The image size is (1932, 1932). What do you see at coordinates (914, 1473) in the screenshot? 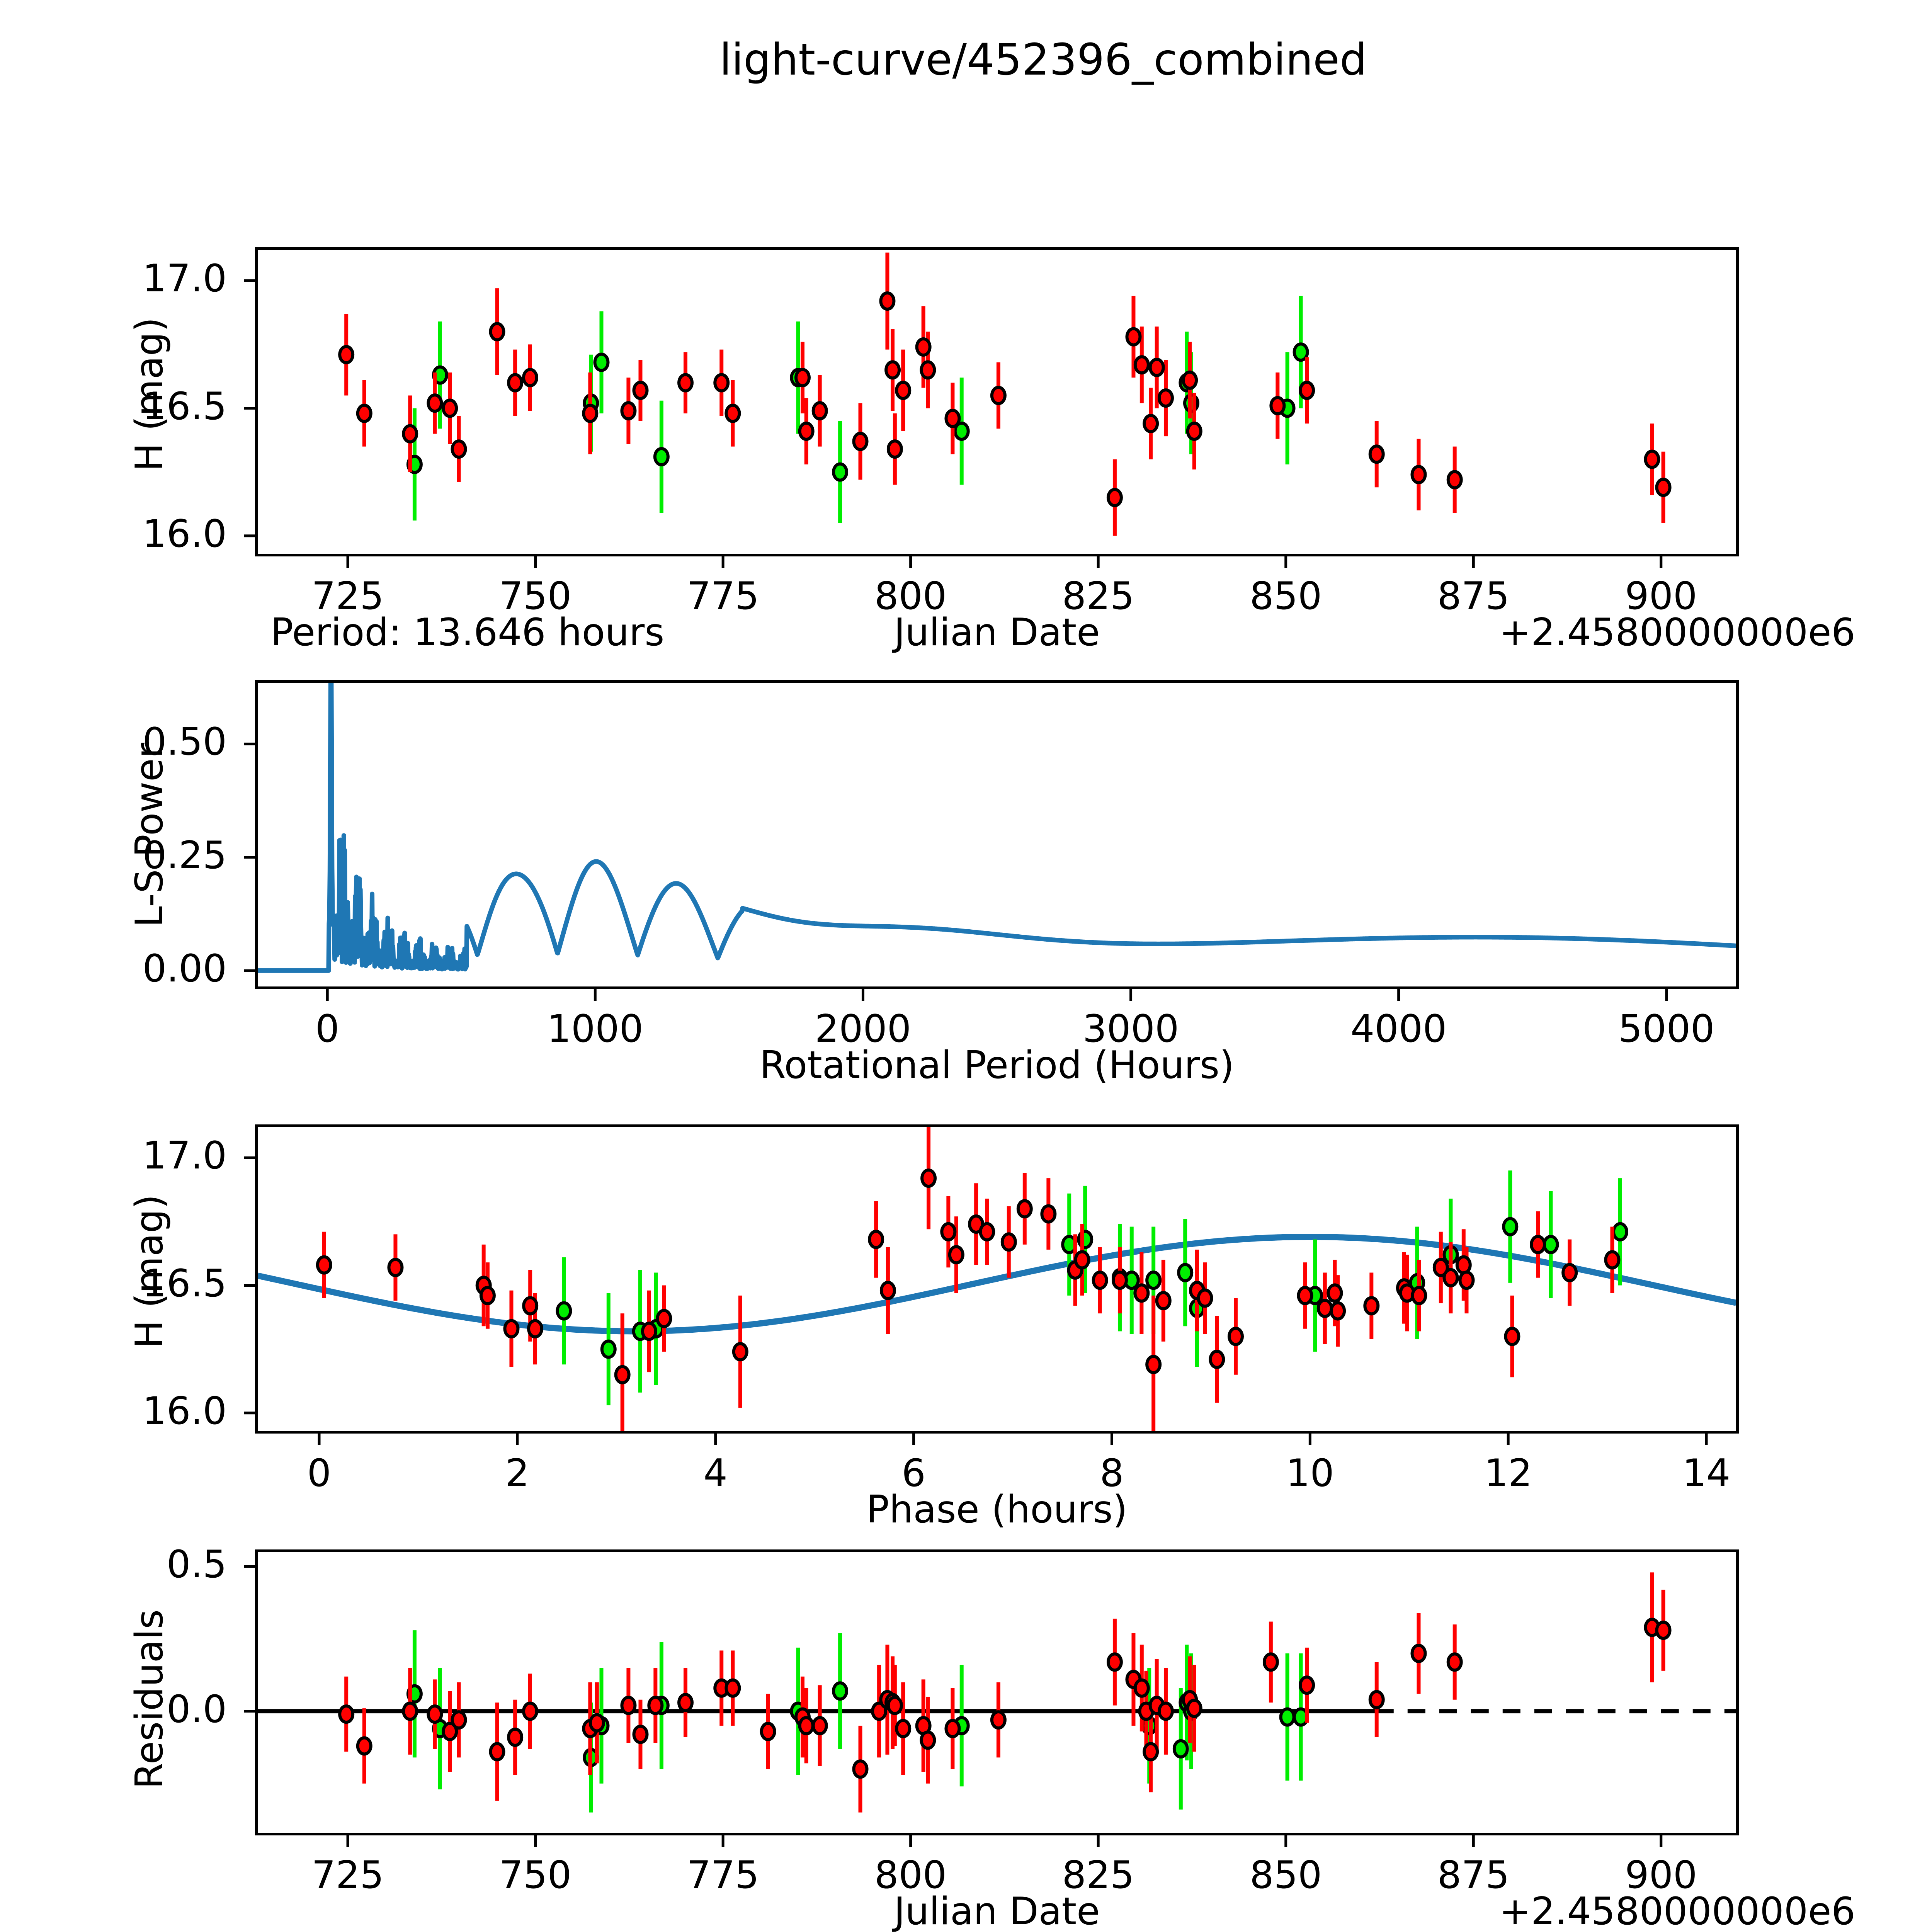
I see `phase-xtick-label: 6` at bounding box center [914, 1473].